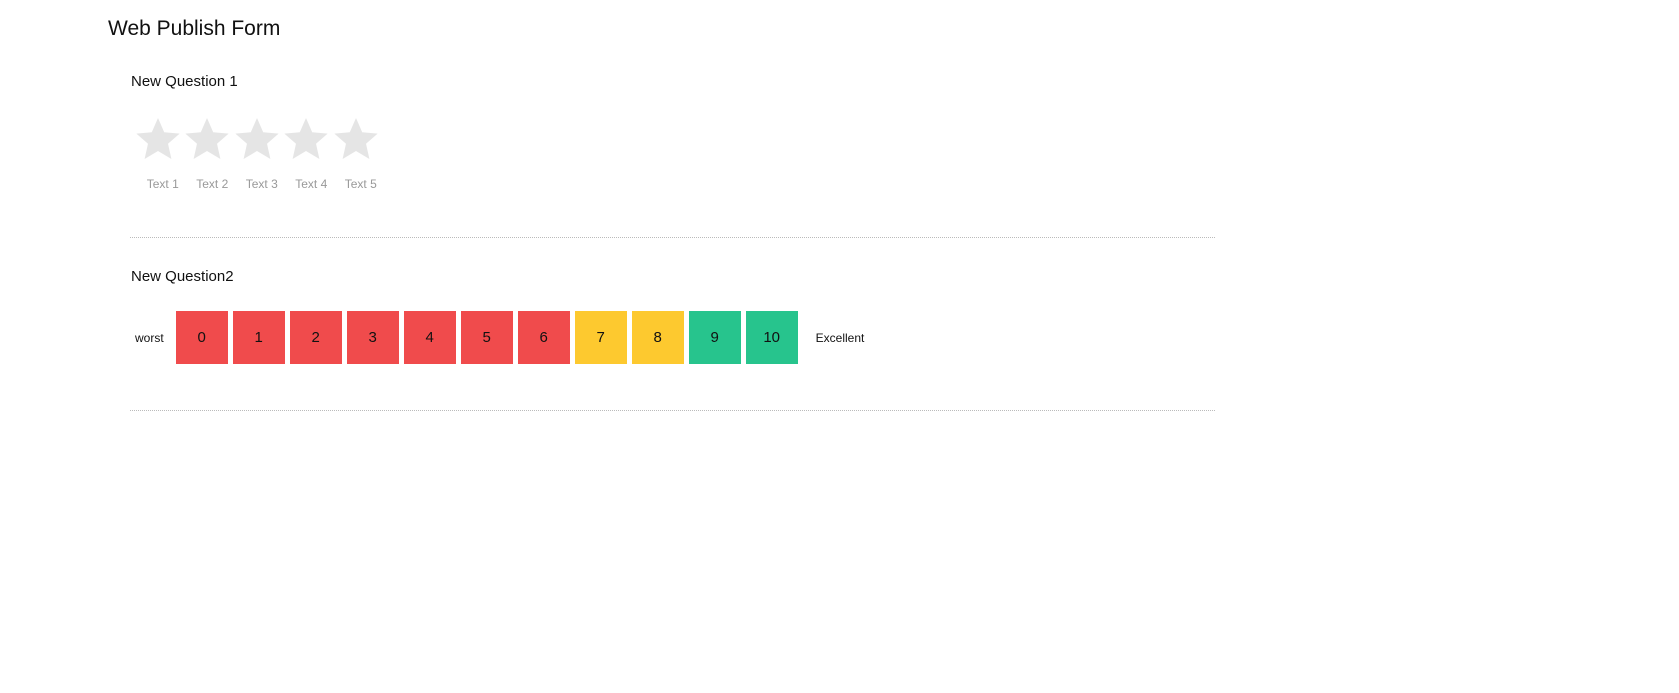 The width and height of the screenshot is (1679, 693). Describe the element at coordinates (600, 337) in the screenshot. I see `scale-option-7: 7` at that location.